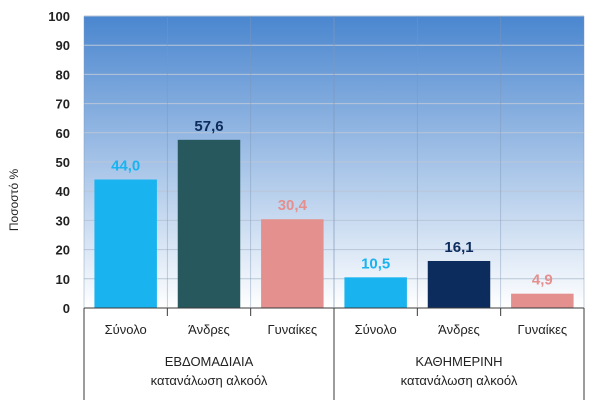 Image resolution: width=600 pixels, height=400 pixels. Describe the element at coordinates (209, 361) in the screenshot. I see `group-label: ΕΒΔΟΜΑΔΙΑΙΑ` at that location.